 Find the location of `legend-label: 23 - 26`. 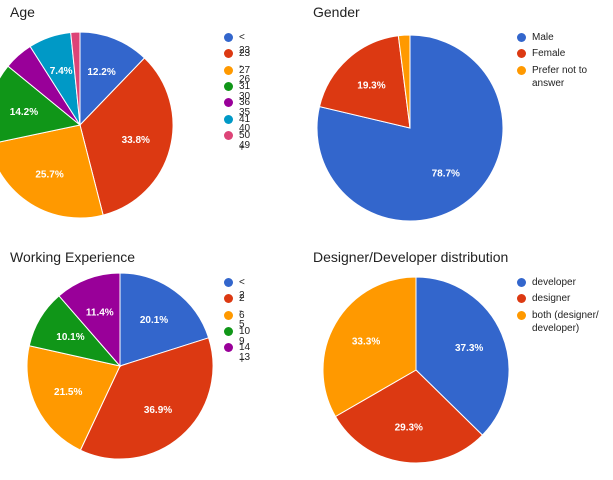

legend-label: 23 - 26 is located at coordinates (245, 67).